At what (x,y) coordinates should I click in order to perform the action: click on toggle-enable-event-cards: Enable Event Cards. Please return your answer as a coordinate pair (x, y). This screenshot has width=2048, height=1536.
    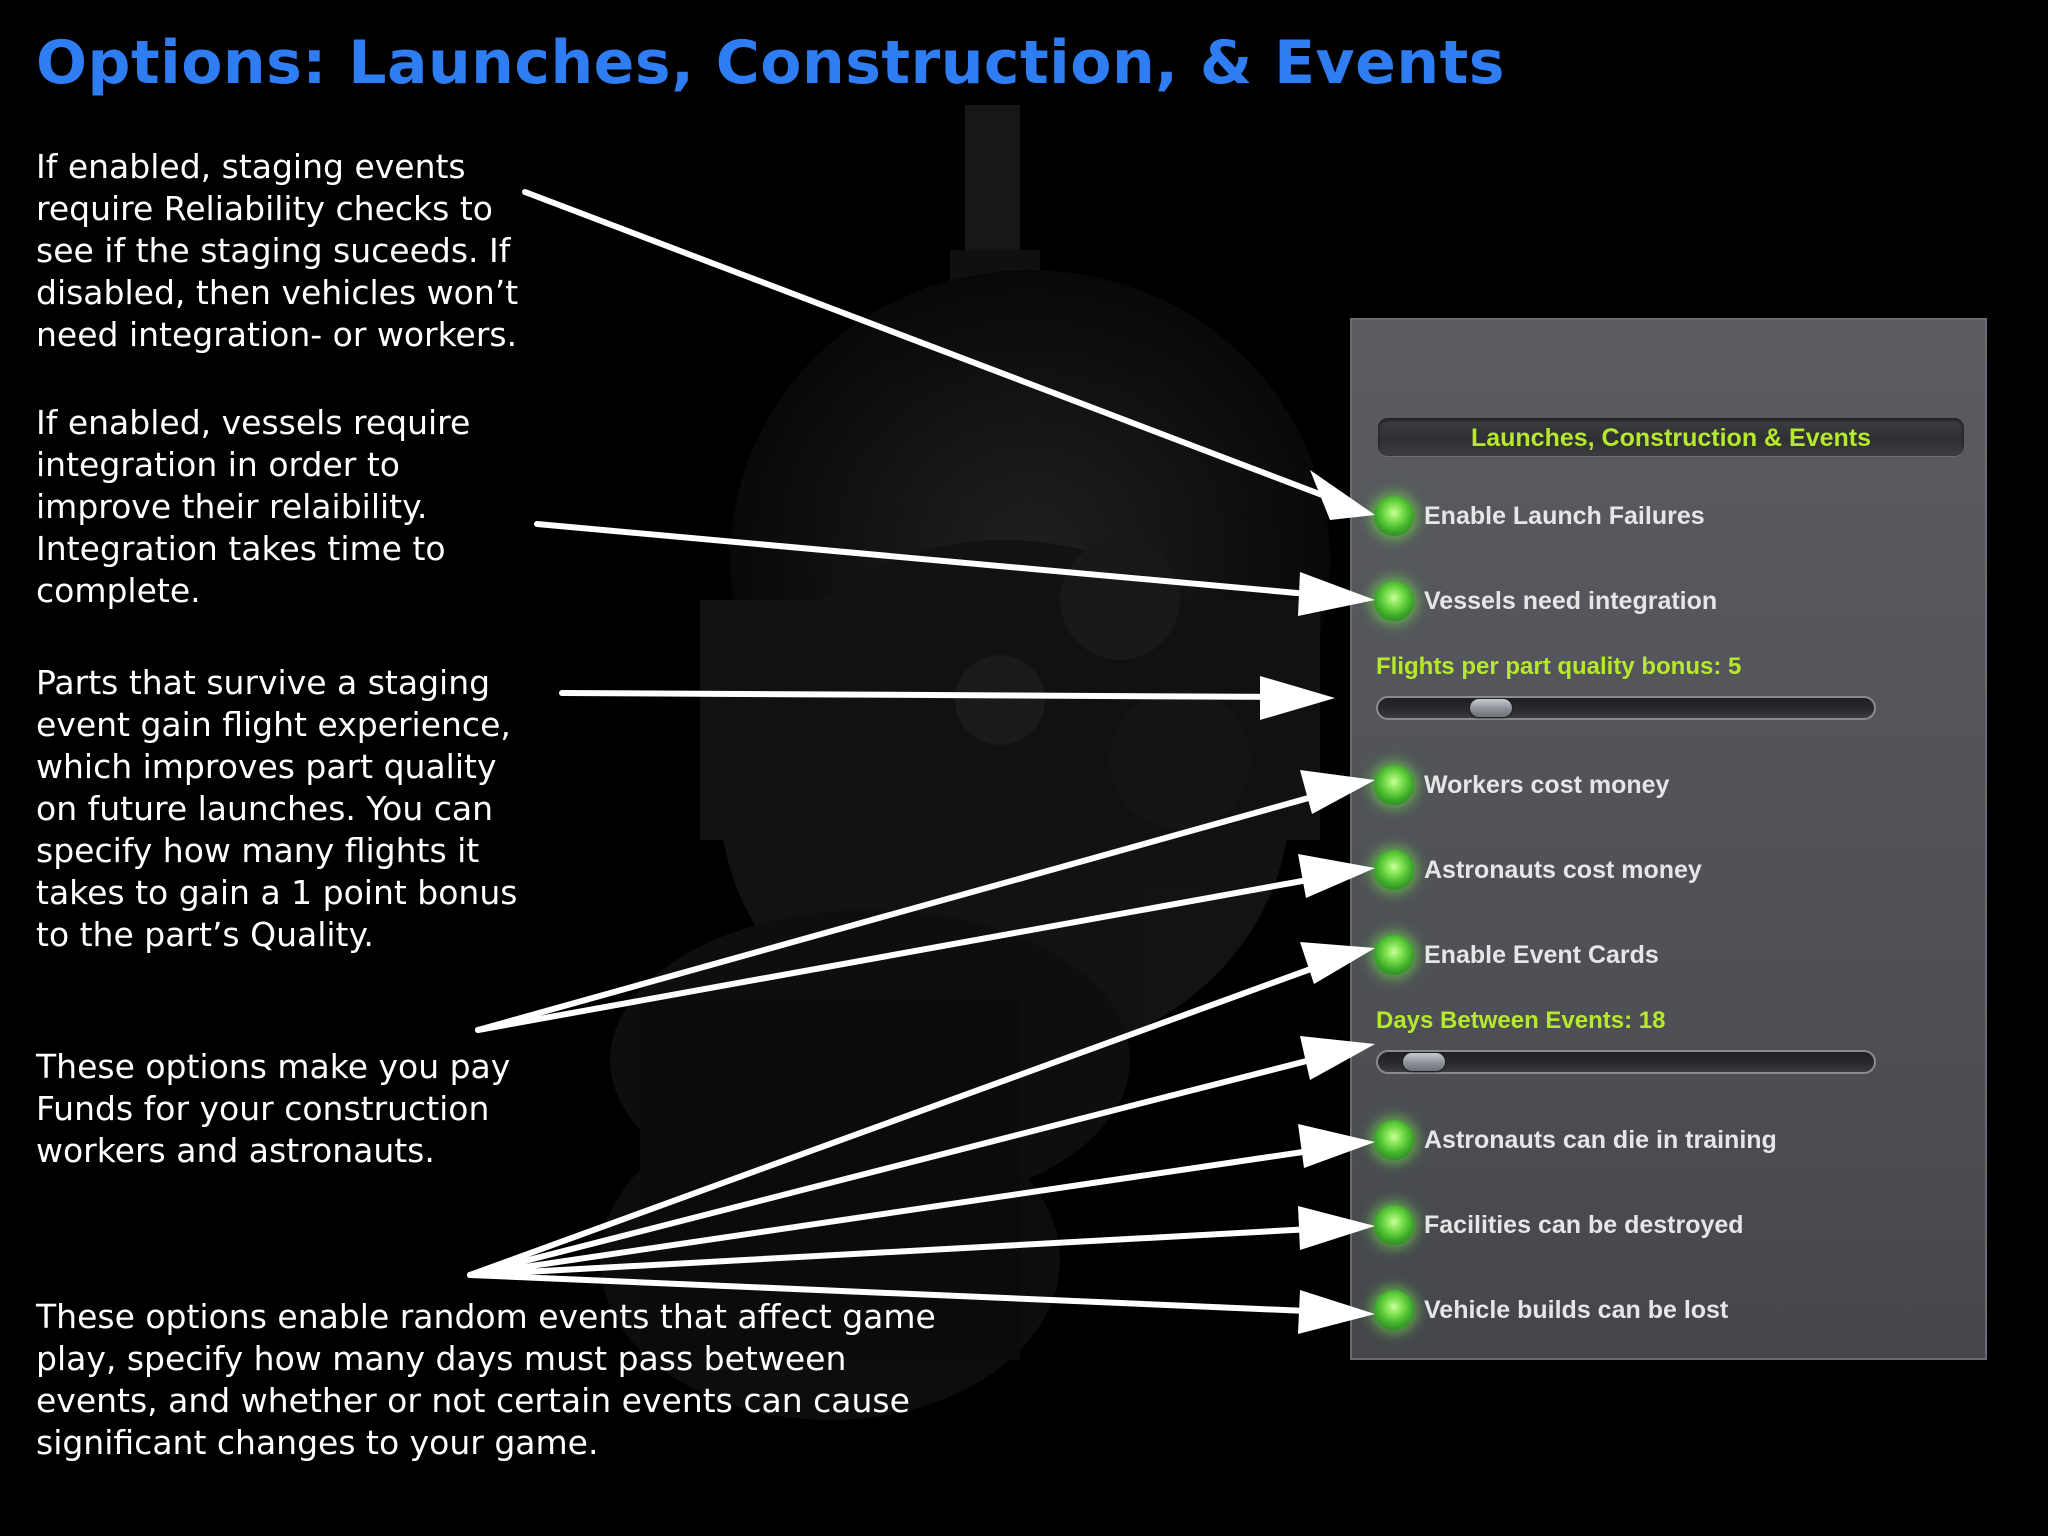
    Looking at the image, I should click on (1674, 957).